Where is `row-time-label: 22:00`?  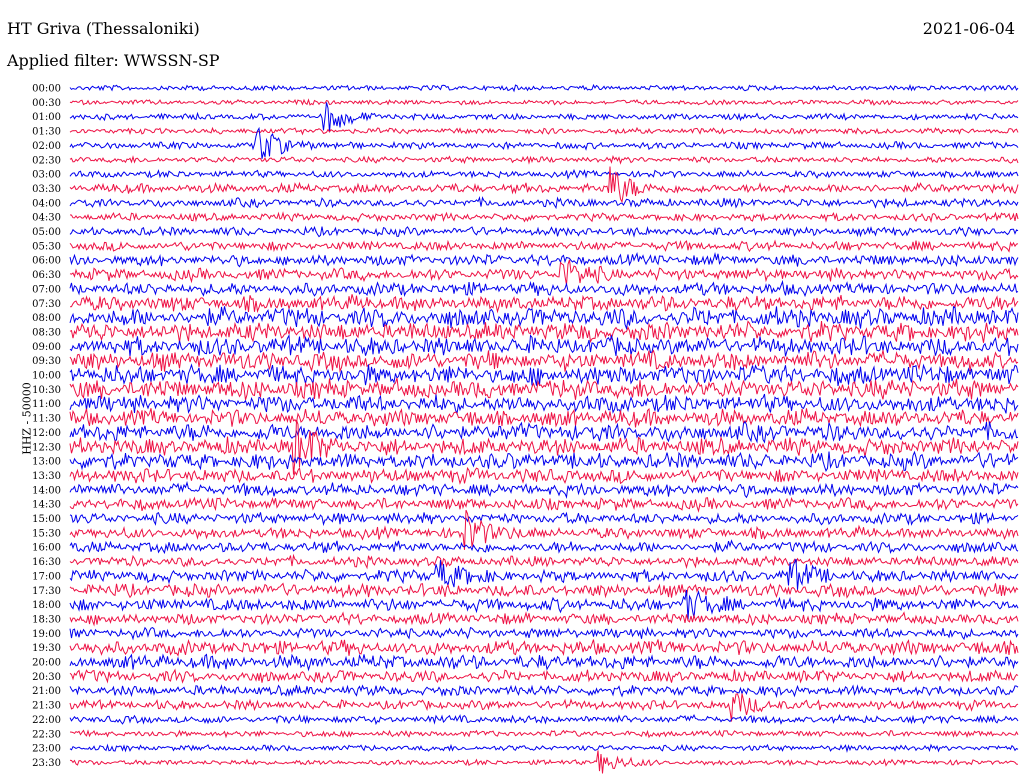
row-time-label: 22:00 is located at coordinates (46, 720).